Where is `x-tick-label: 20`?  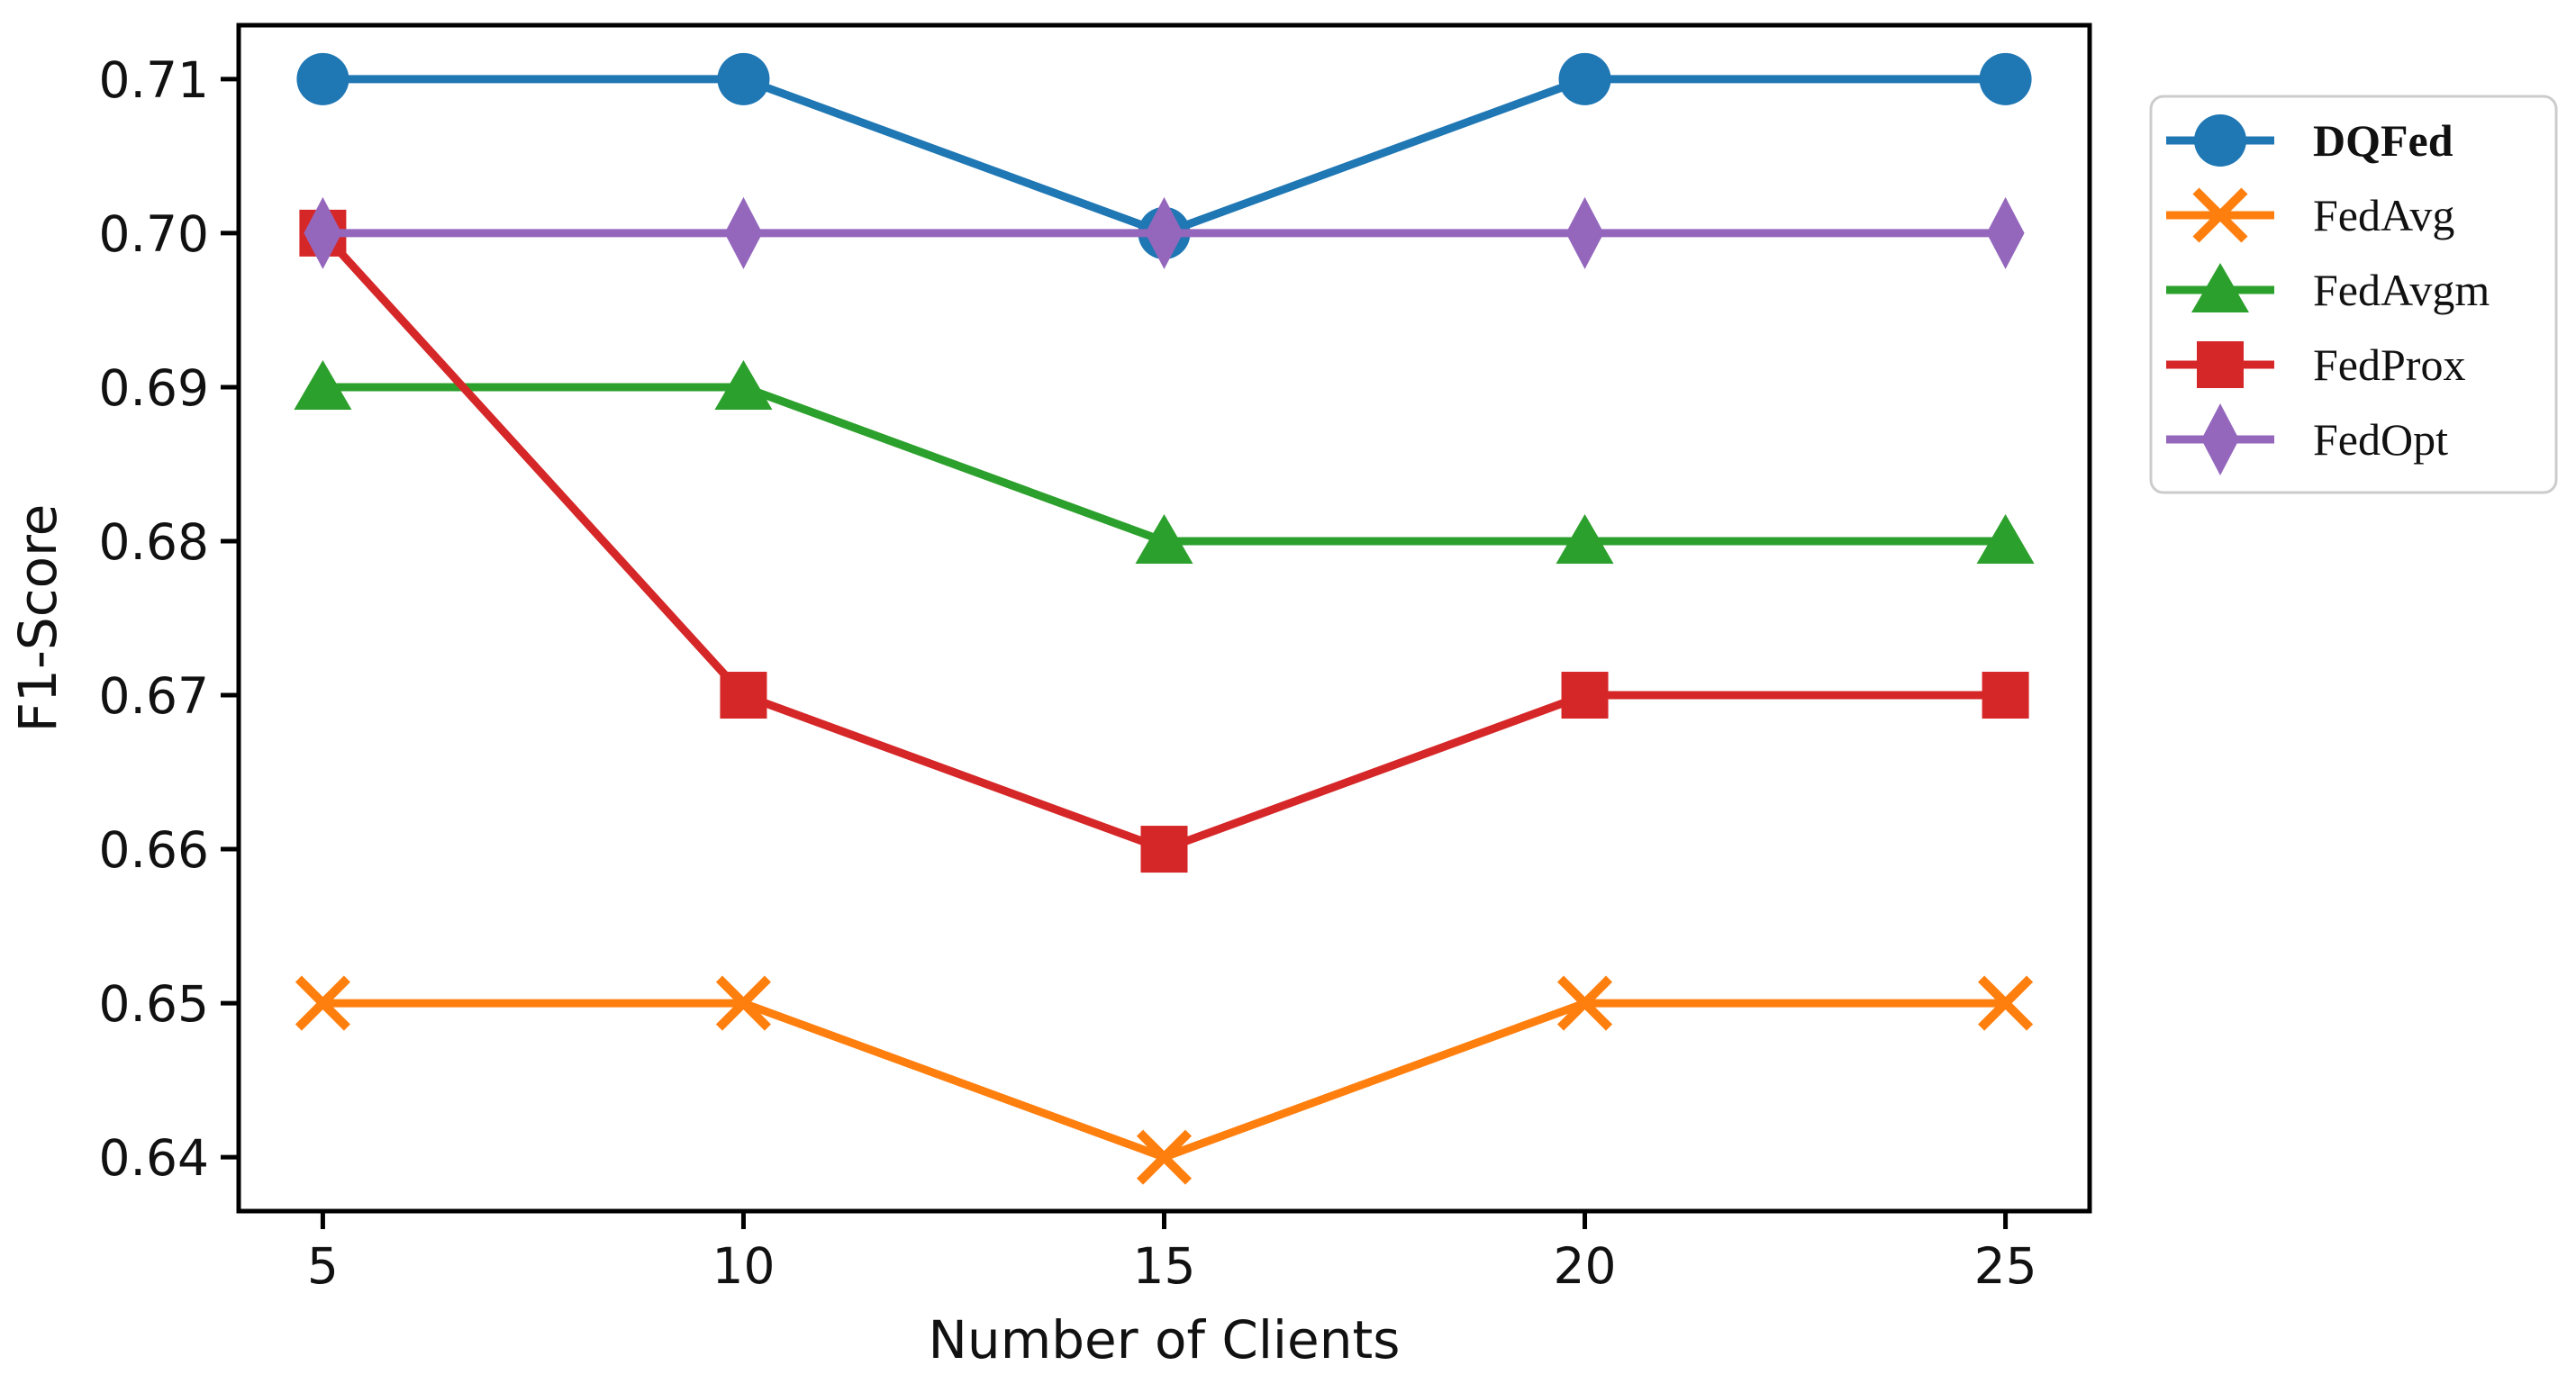
x-tick-label: 20 is located at coordinates (1585, 1266).